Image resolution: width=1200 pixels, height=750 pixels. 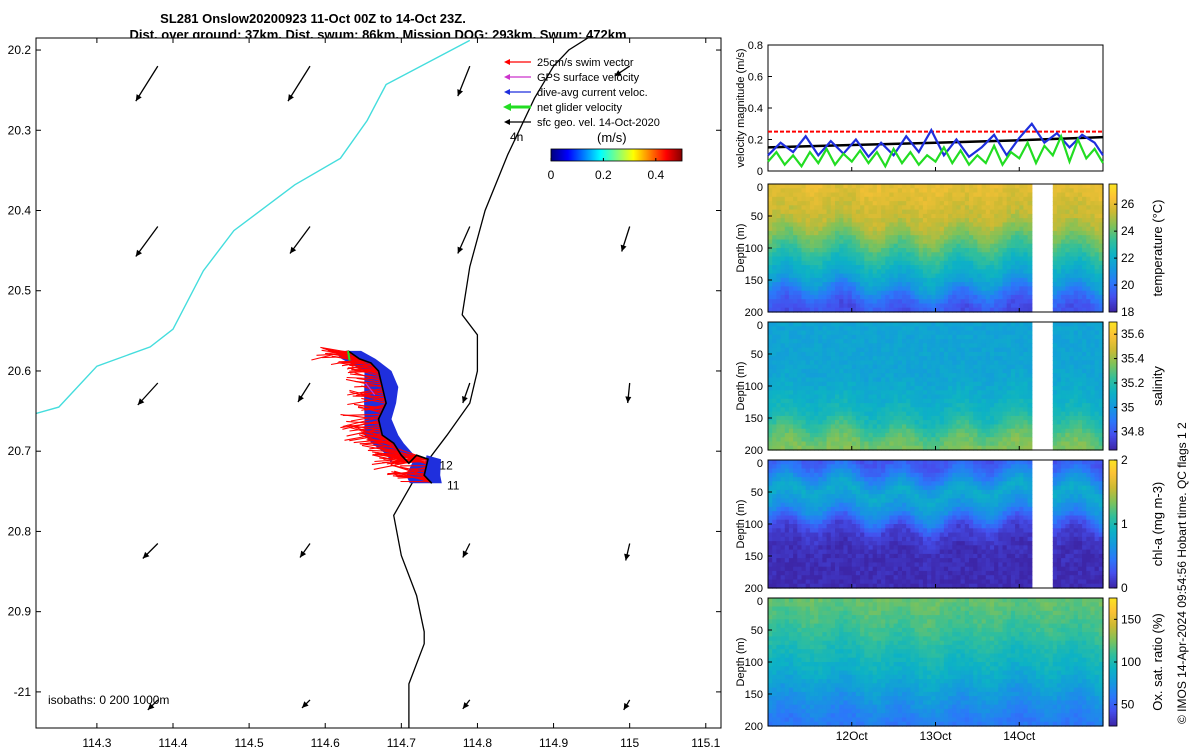 What do you see at coordinates (935, 108) in the screenshot?
I see `velocity-plot-frame` at bounding box center [935, 108].